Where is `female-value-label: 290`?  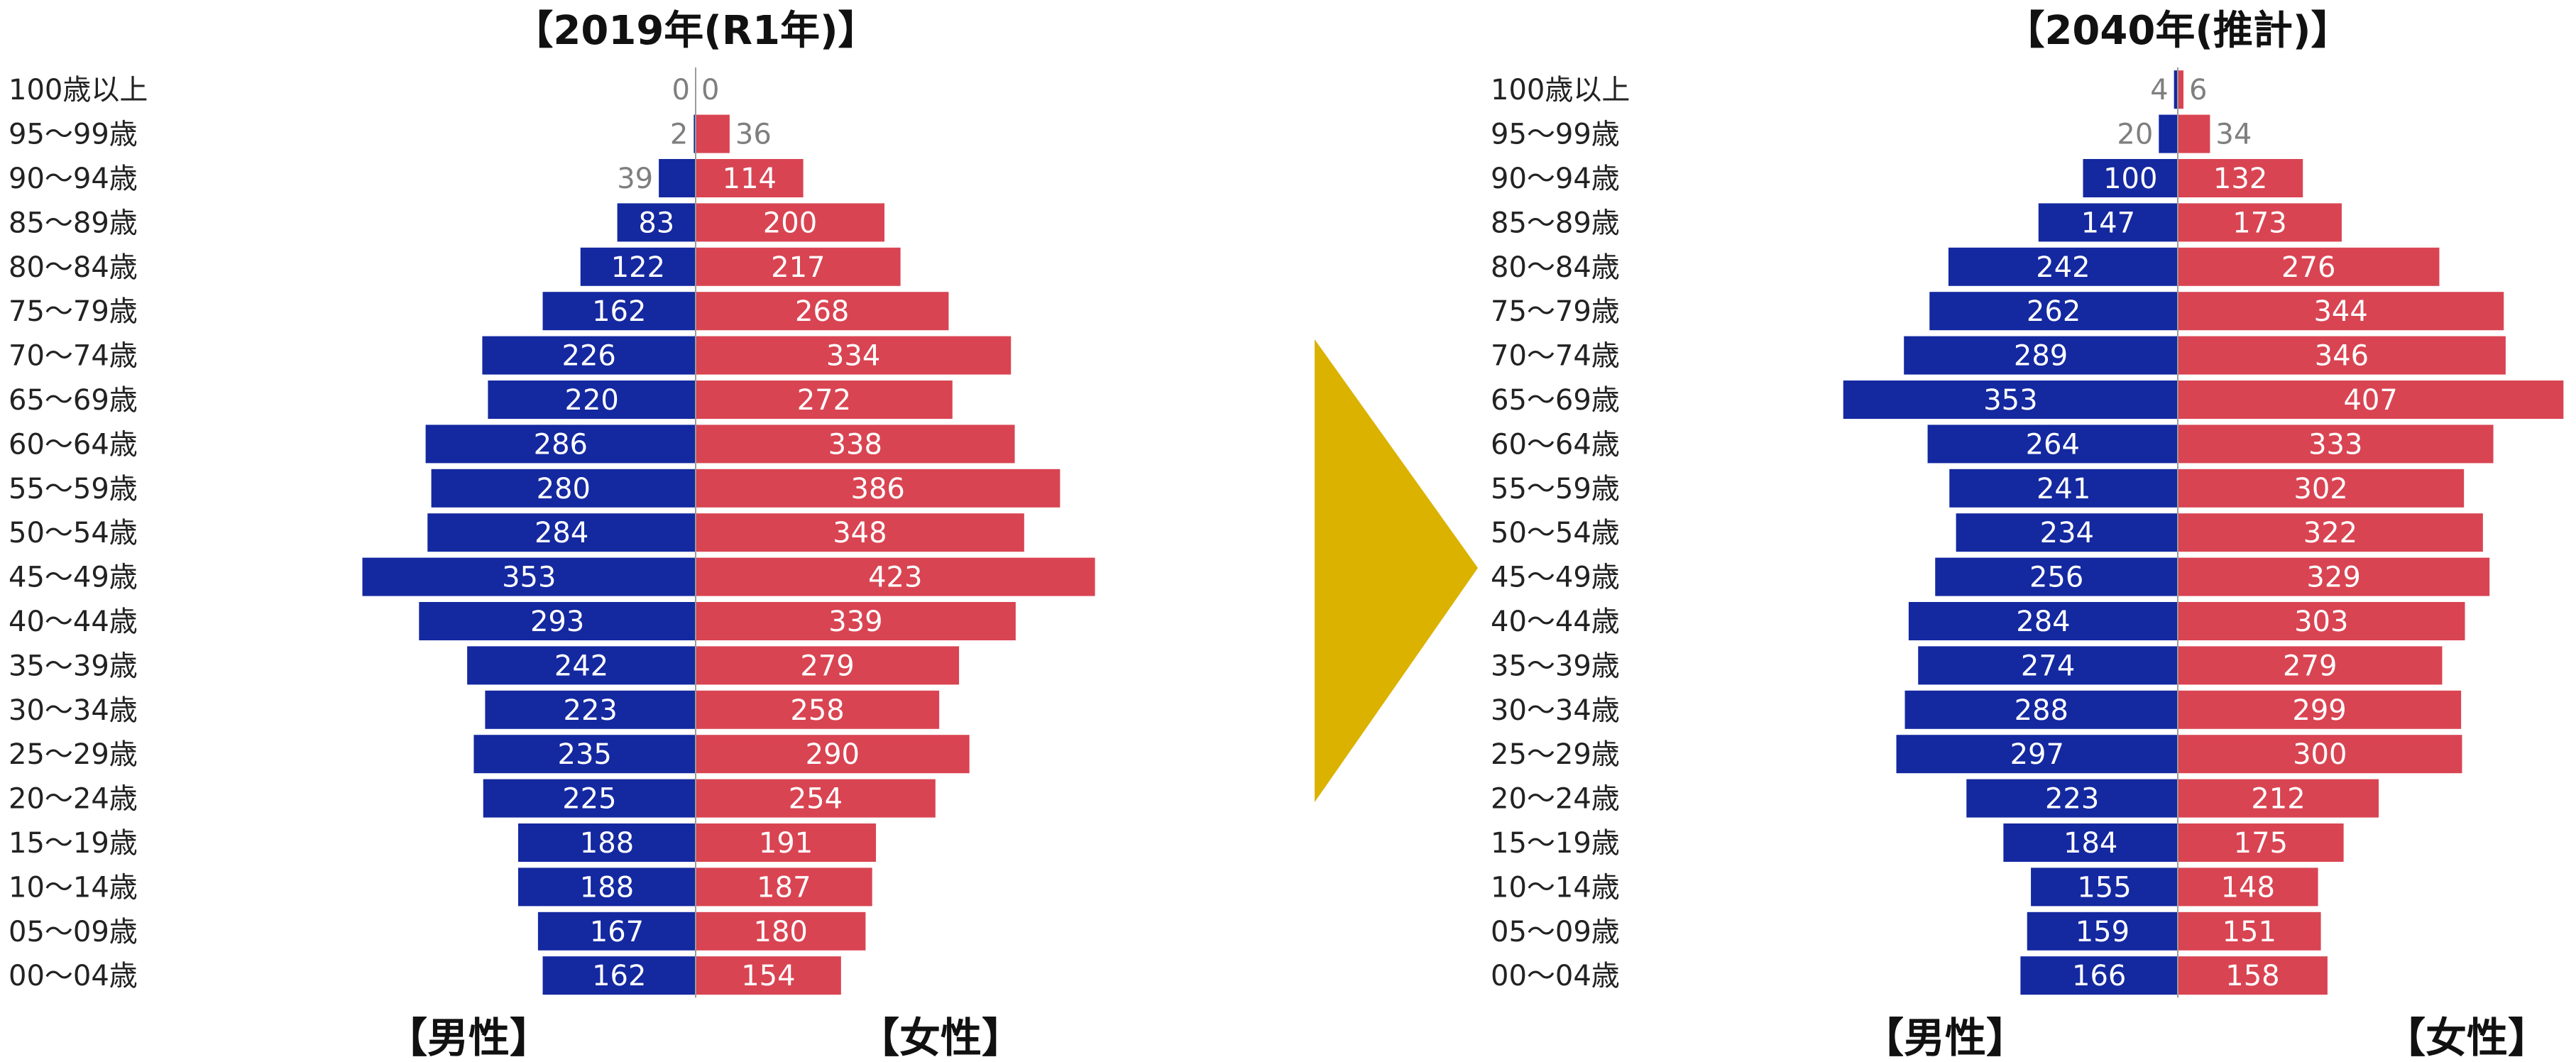
female-value-label: 290 is located at coordinates (833, 754).